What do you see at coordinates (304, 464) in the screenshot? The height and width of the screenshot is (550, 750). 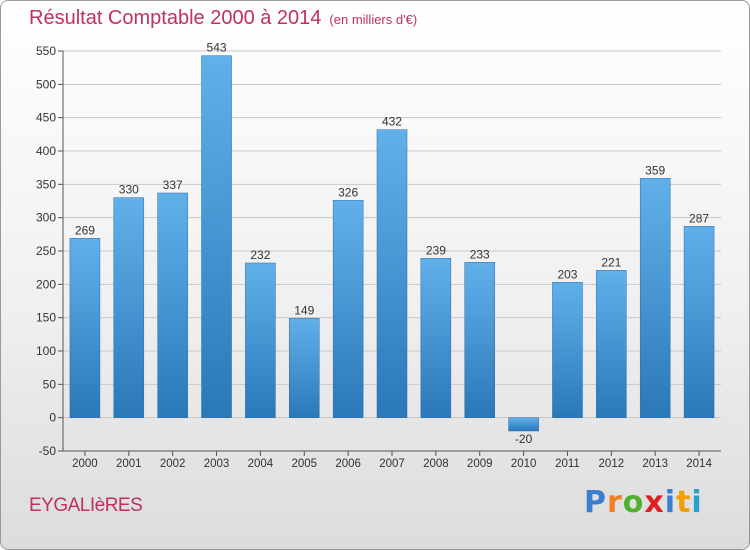 I see `x-tick-label-2005: 2005` at bounding box center [304, 464].